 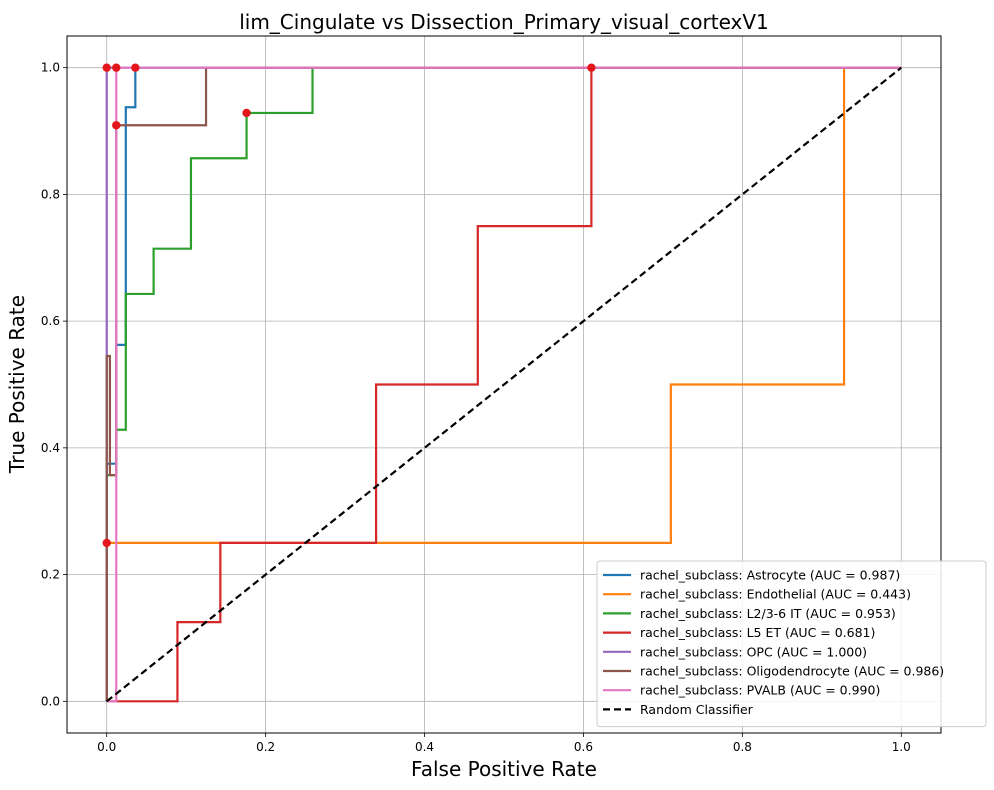 I want to click on x-tick-label: 0.2, so click(x=265, y=747).